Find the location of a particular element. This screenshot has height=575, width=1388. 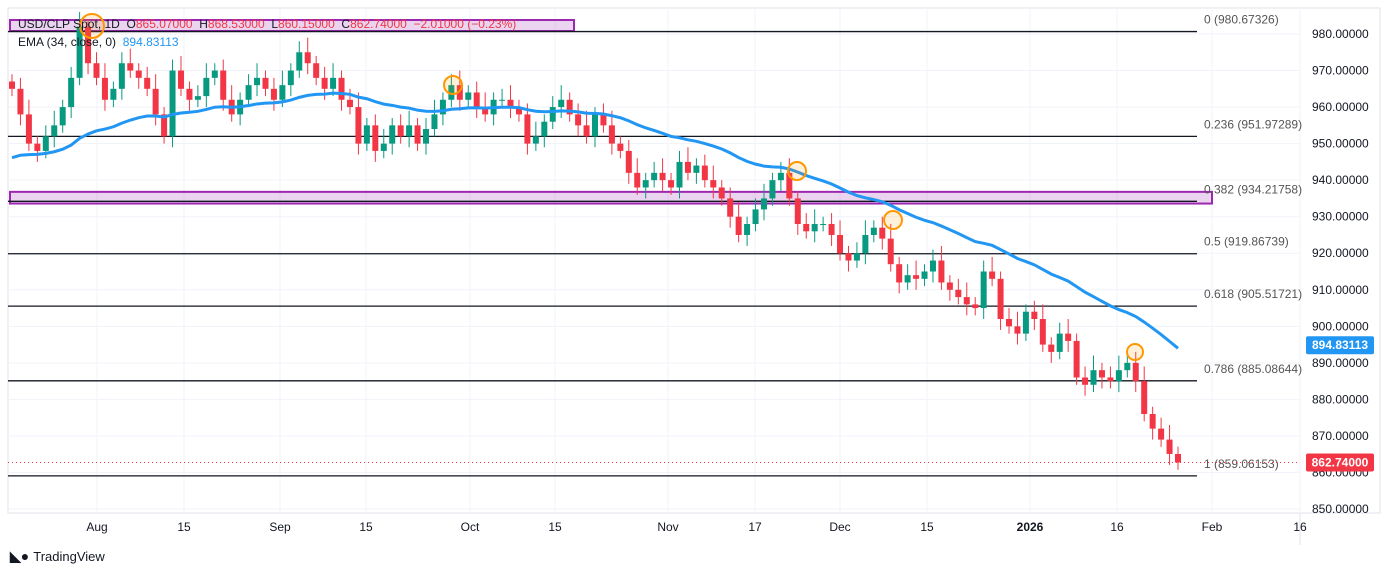

y-tick-label: 880.00000 is located at coordinates (1340, 399).